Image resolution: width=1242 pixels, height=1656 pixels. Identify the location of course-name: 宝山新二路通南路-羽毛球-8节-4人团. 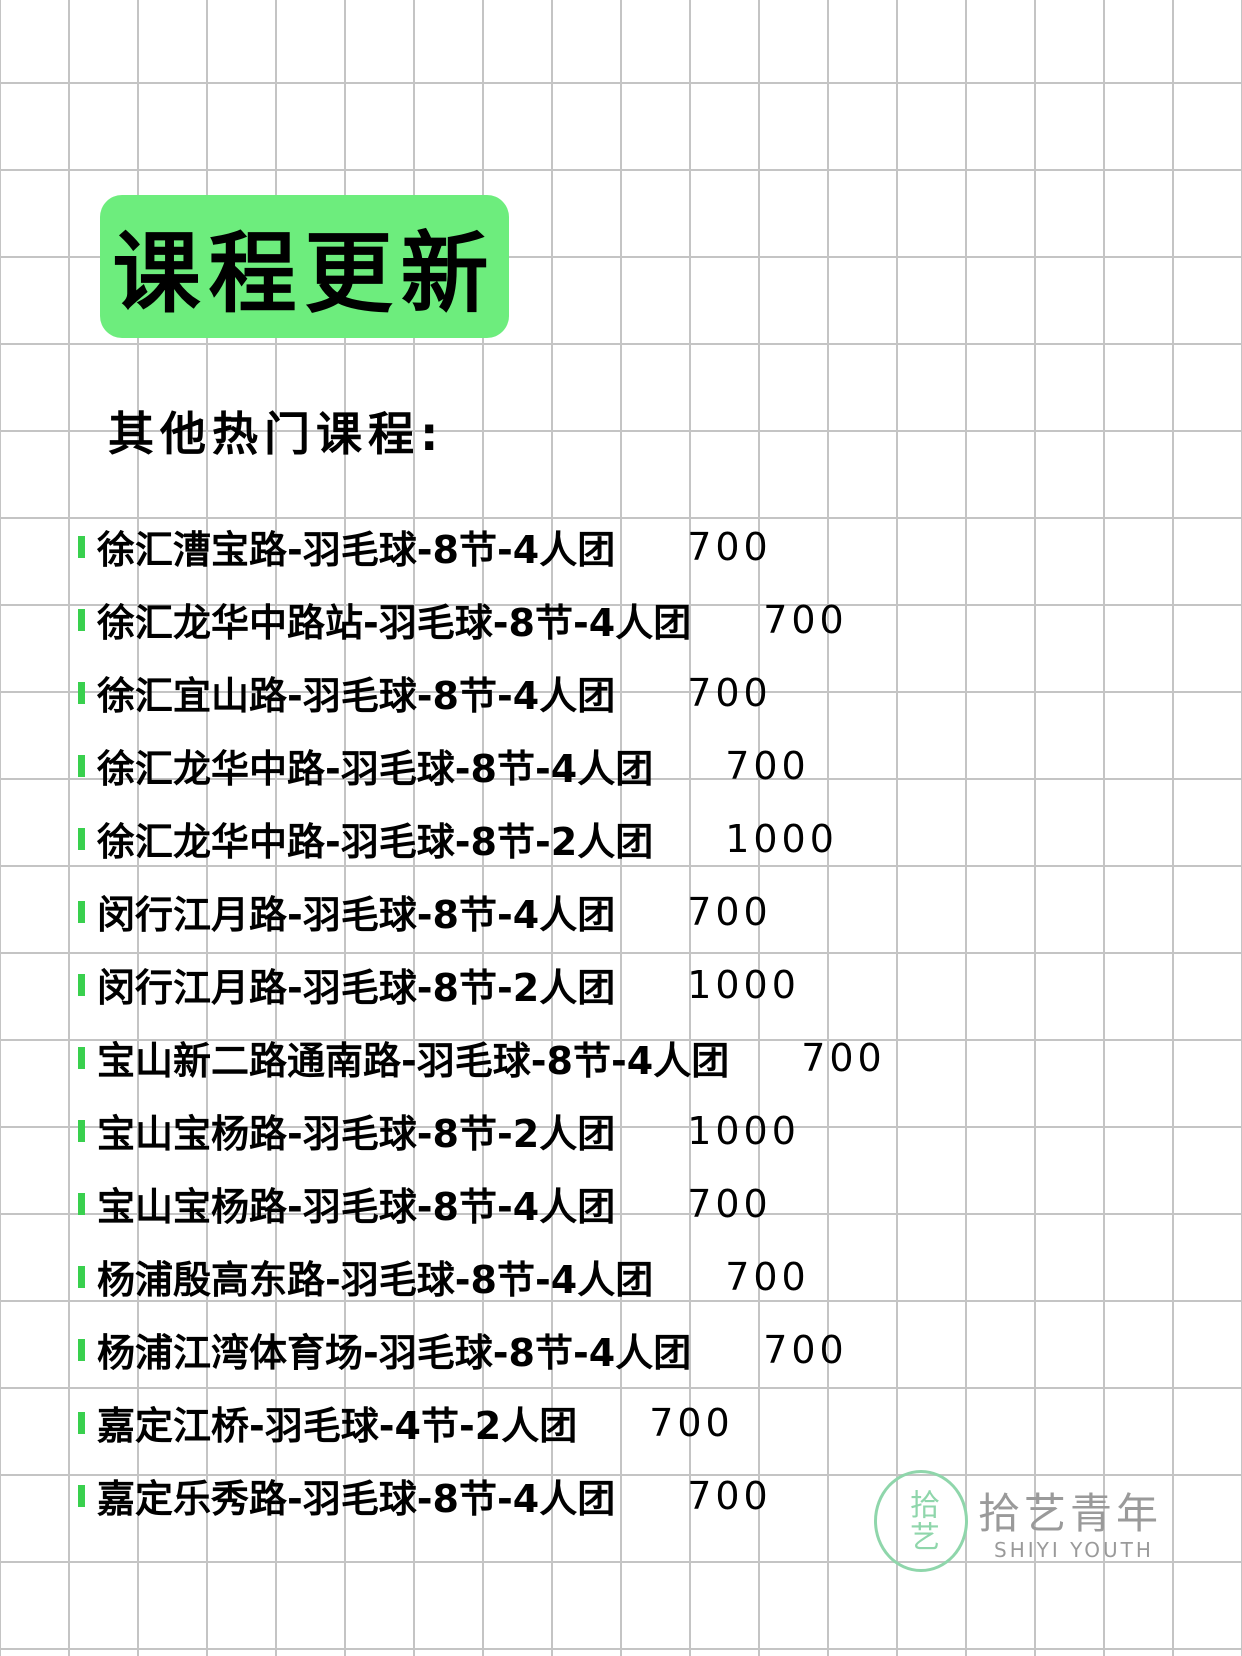
(413, 1061).